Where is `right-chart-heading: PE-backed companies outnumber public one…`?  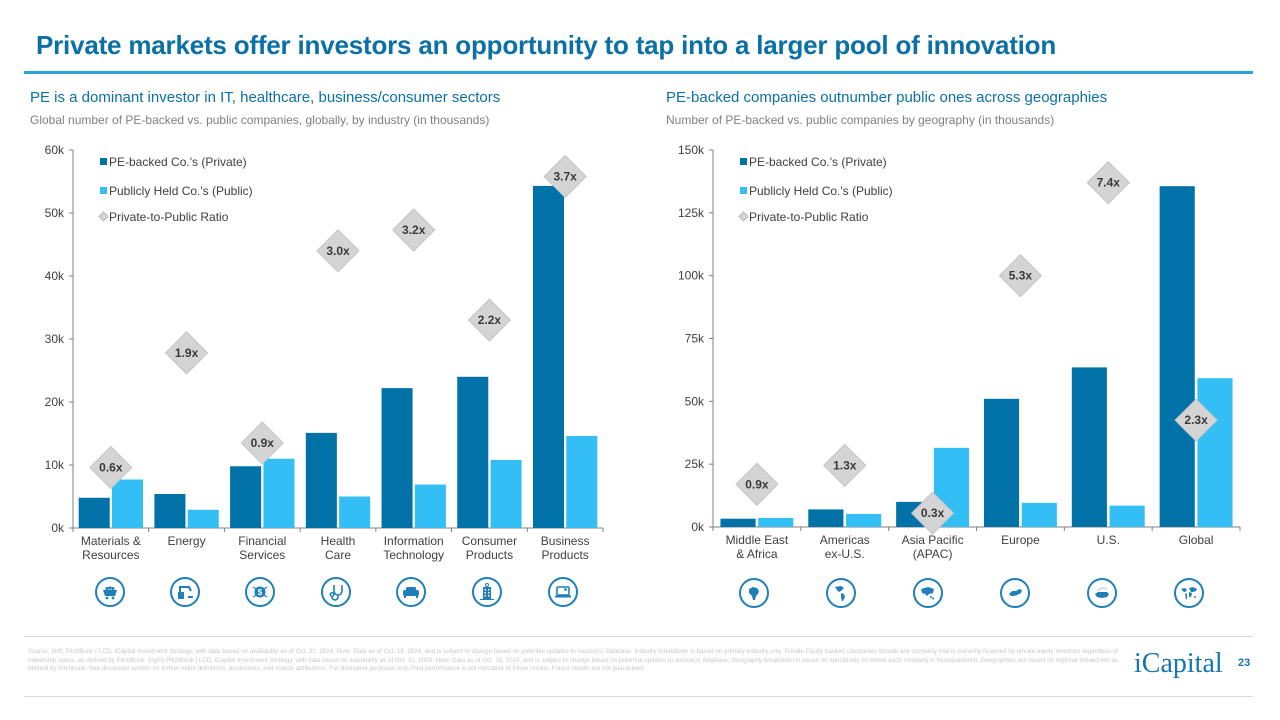
right-chart-heading: PE-backed companies outnumber public one… is located at coordinates (887, 97).